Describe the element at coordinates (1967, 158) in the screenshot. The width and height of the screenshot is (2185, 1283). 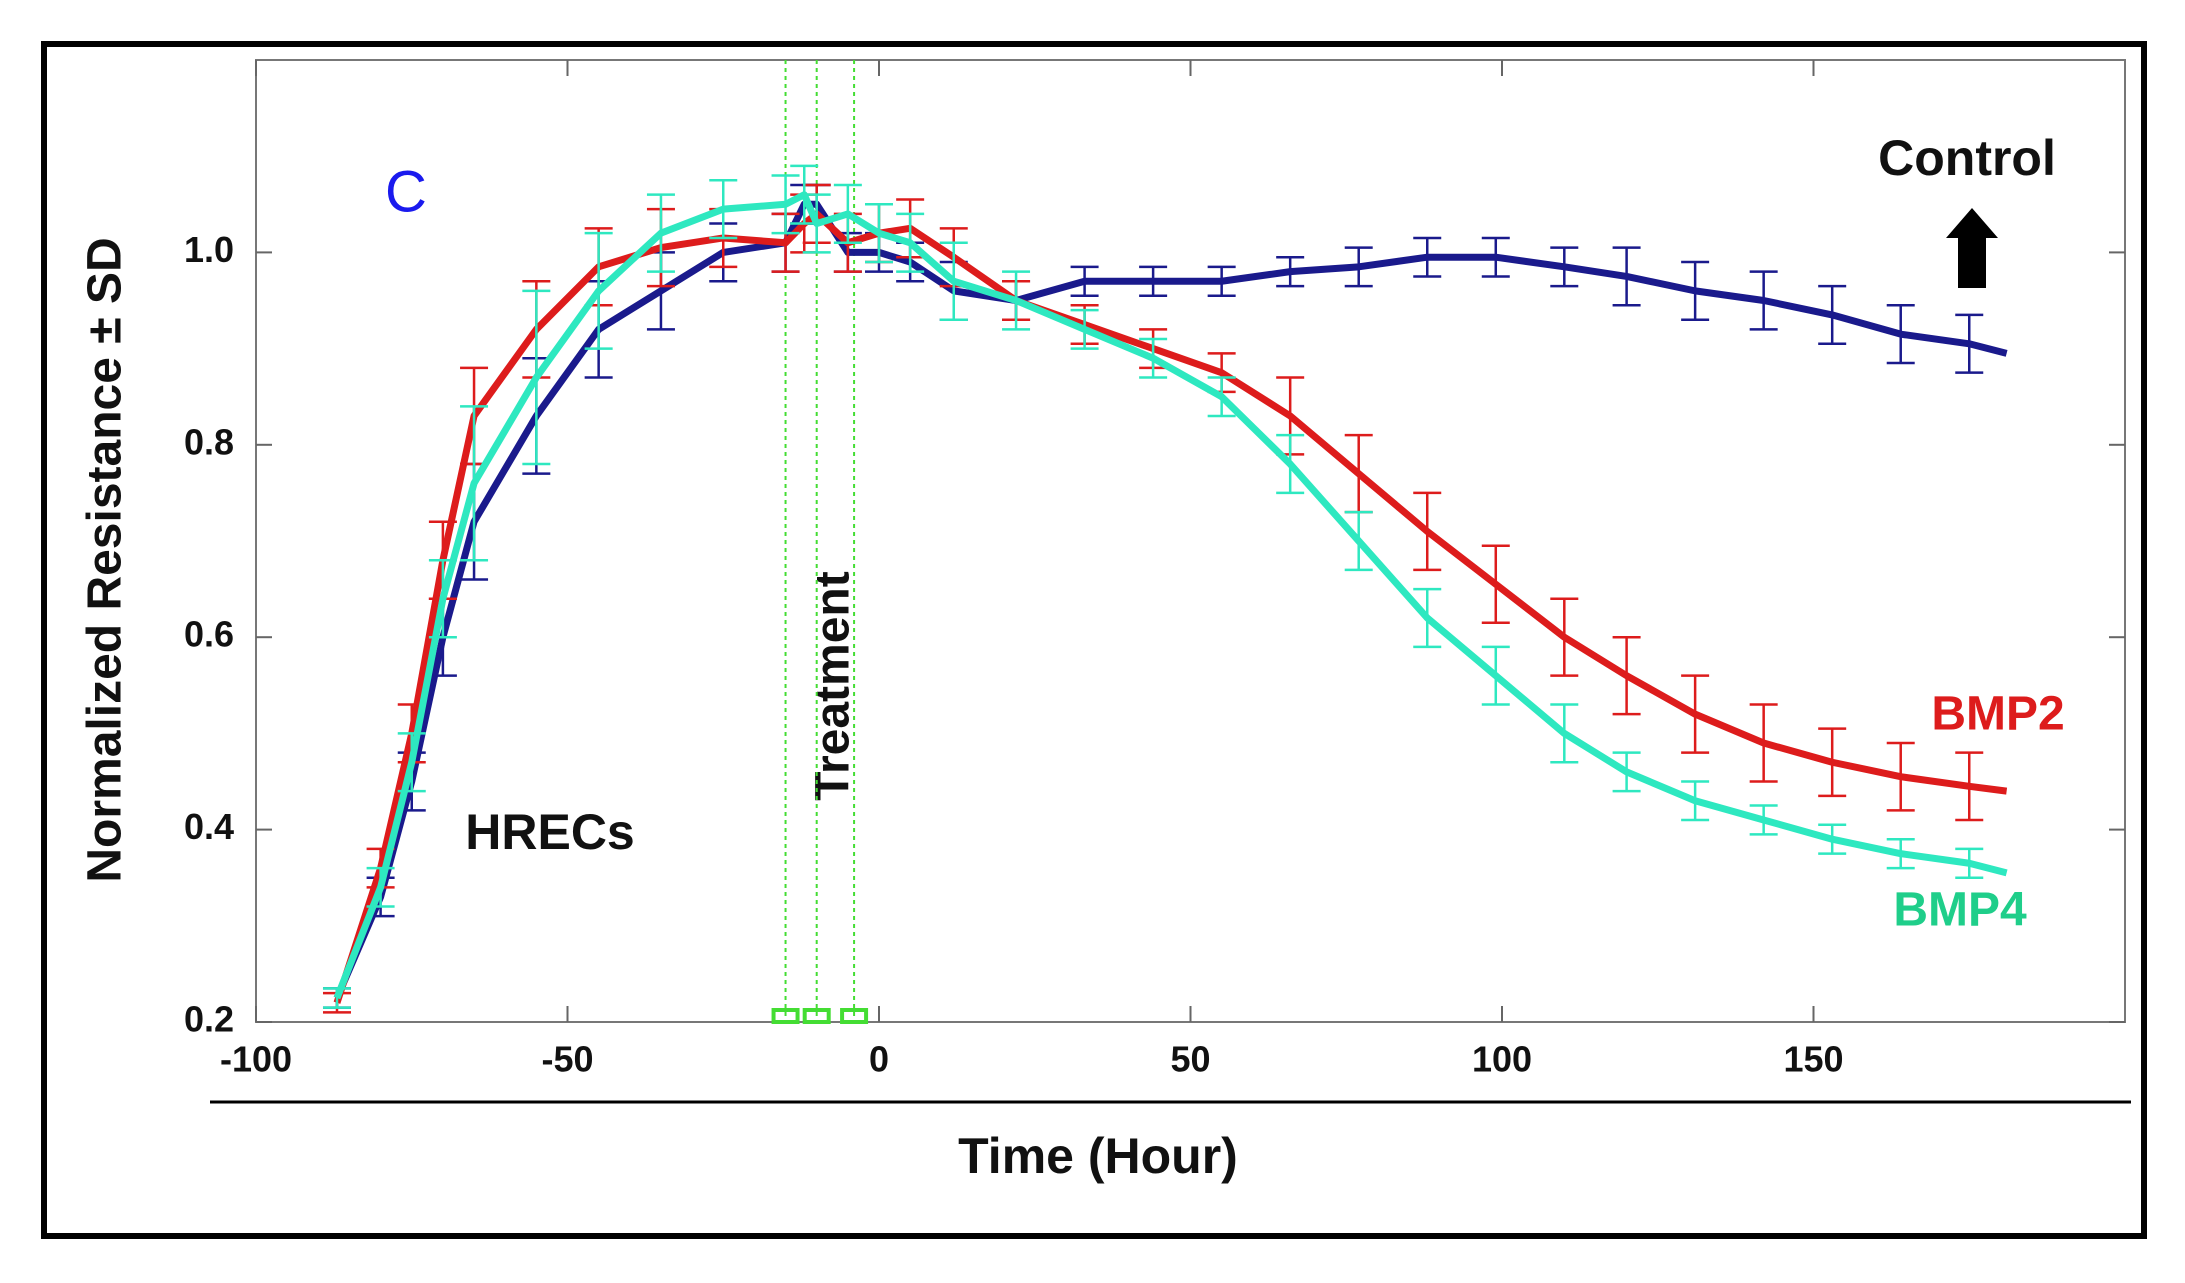
I see `annotation: Control` at that location.